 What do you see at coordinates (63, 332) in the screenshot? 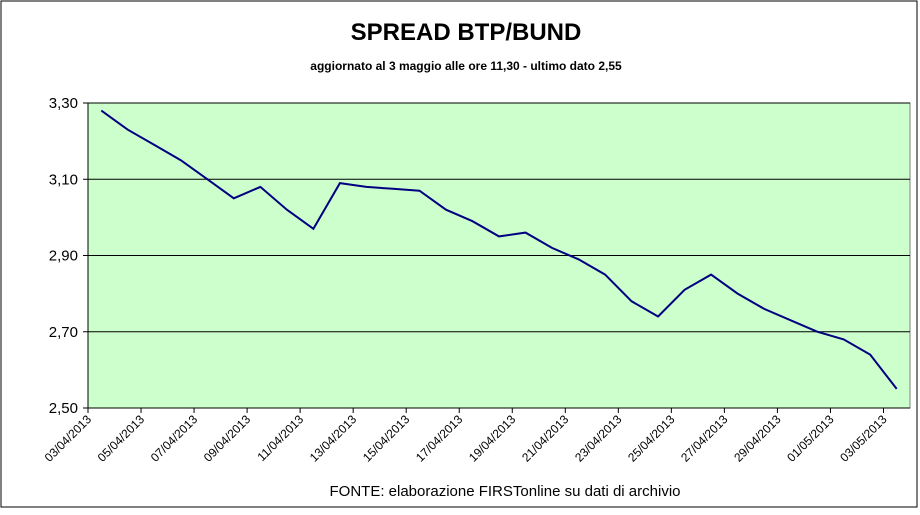
I see `y-tick-label: 2,70` at bounding box center [63, 332].